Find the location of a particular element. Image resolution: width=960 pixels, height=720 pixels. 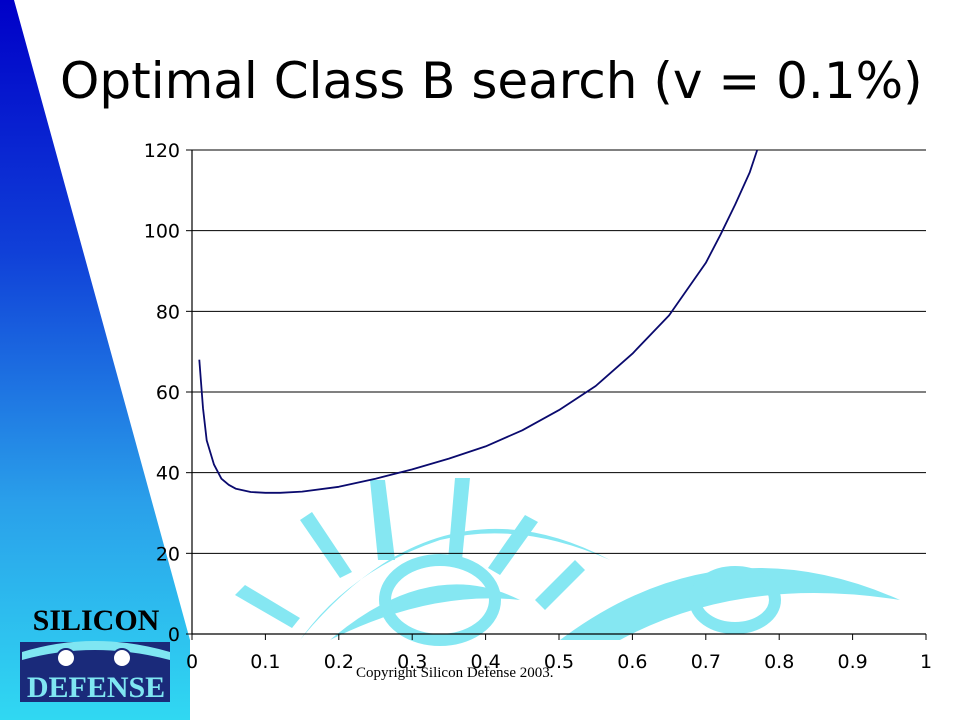

y-tick-label: 20 is located at coordinates (168, 554).